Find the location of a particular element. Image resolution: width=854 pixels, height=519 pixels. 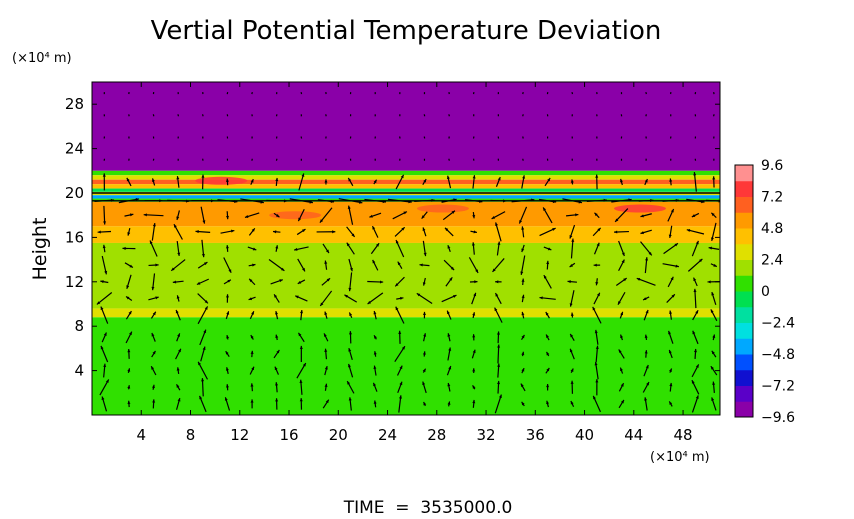

y-tick-label: 28 is located at coordinates (74, 104).